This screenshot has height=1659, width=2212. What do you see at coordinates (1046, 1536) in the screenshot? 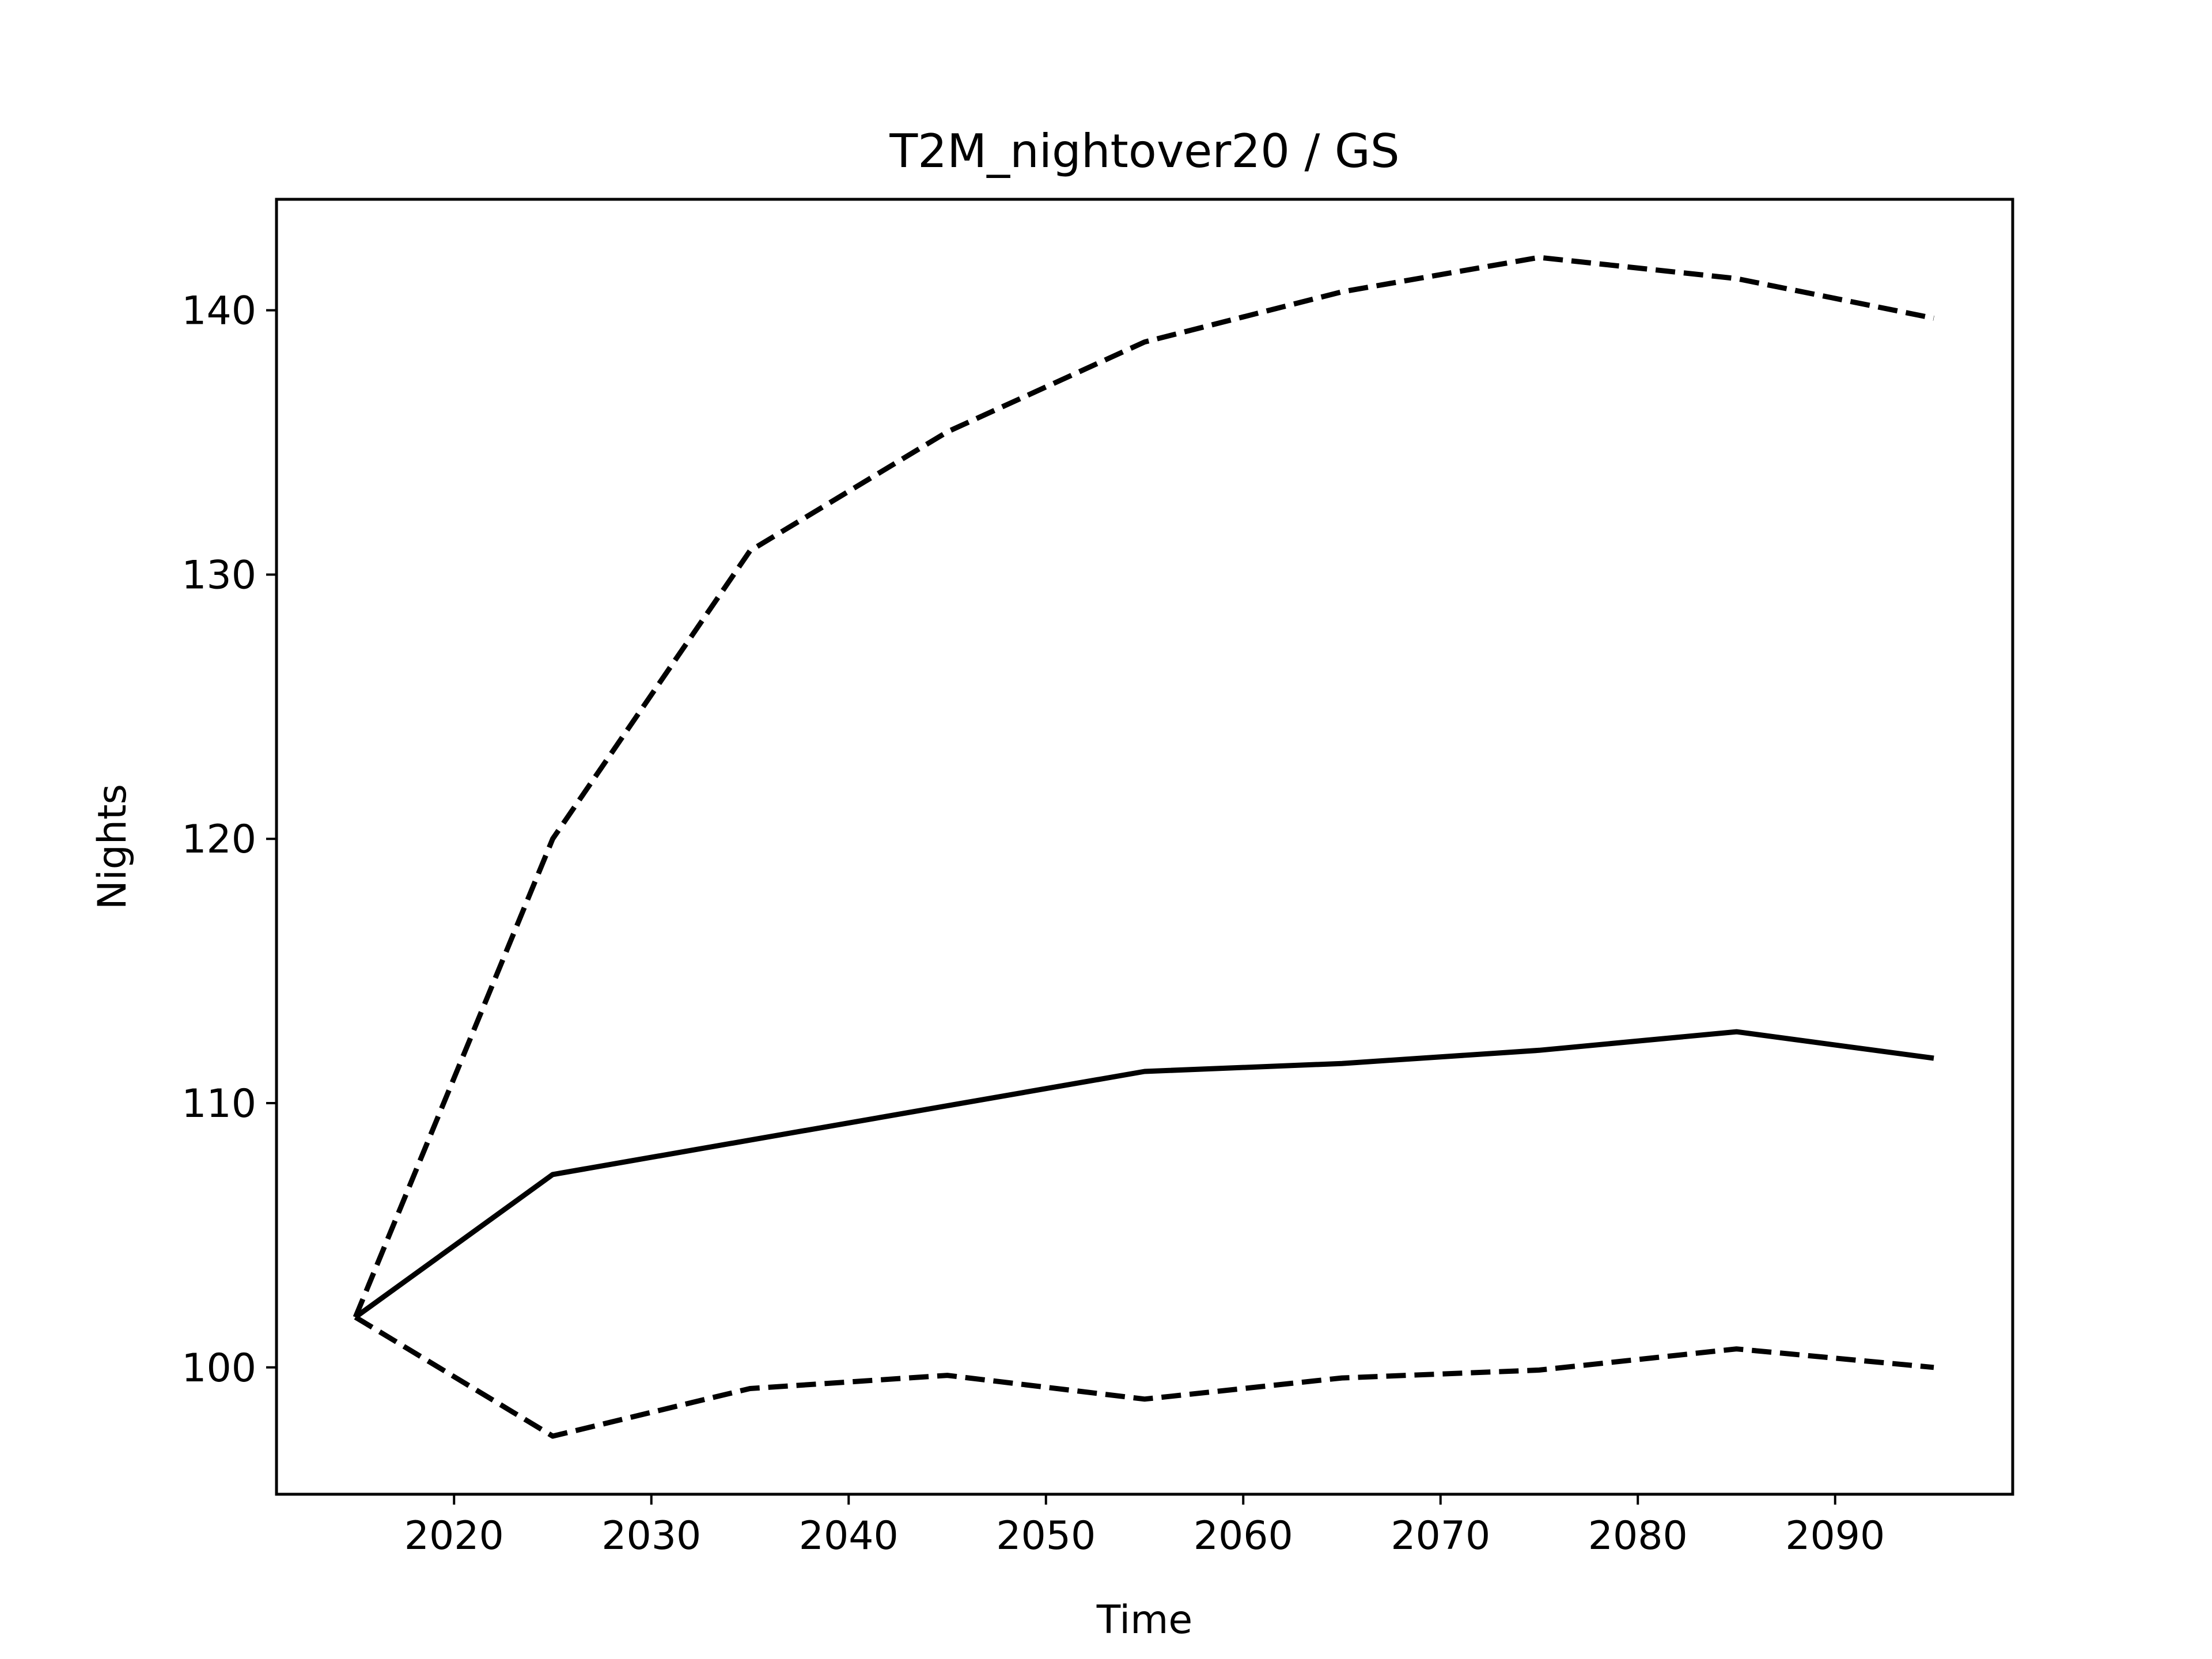
I see `x-tick-label: 2050` at bounding box center [1046, 1536].